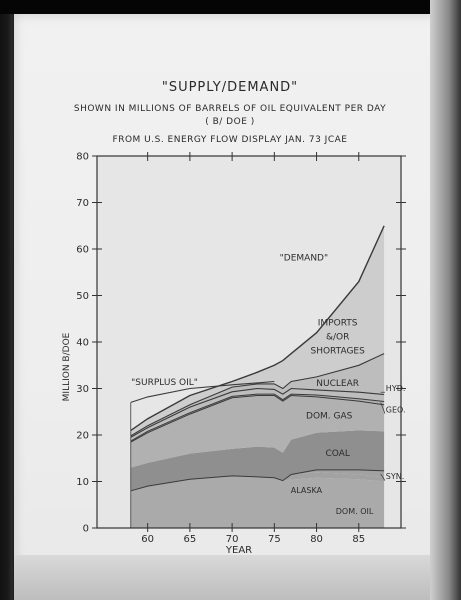 The image size is (461, 600). Describe the element at coordinates (257, 460) in the screenshot. I see `area-coal` at that location.